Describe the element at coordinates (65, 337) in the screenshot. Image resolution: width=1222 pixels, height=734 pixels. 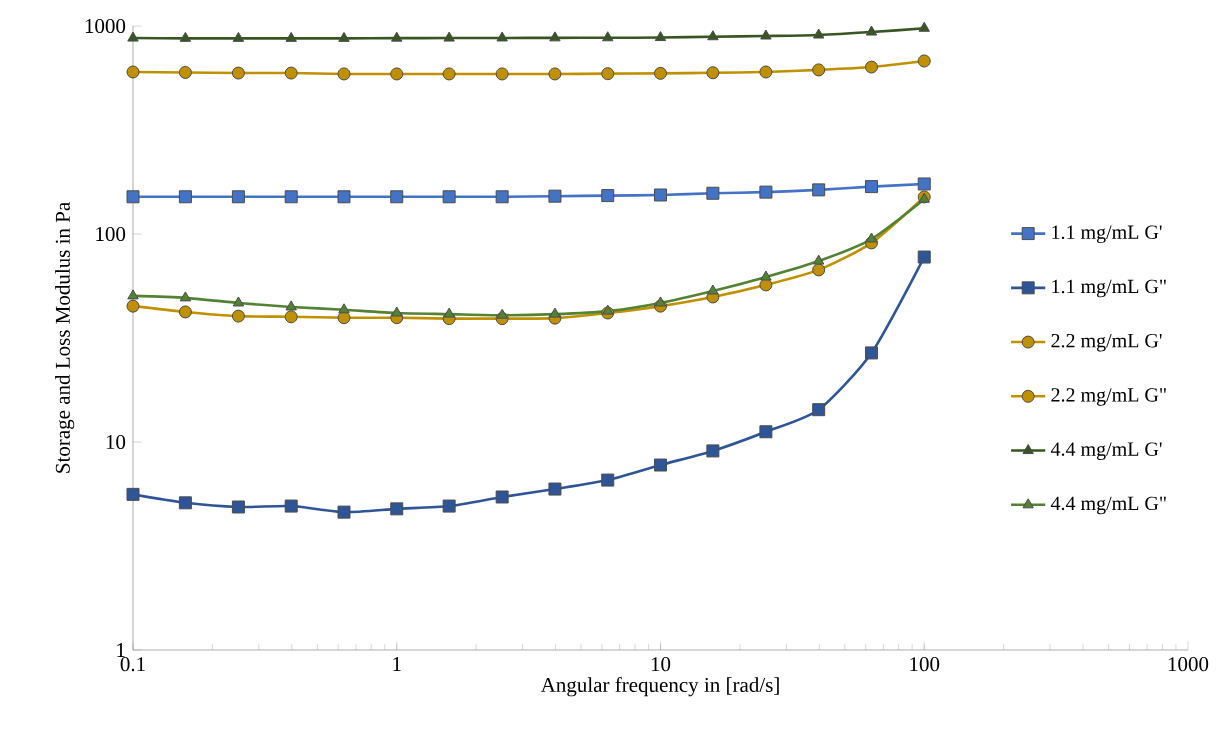
I see `y-axis-title: Storage and Loss Modulus in Pa` at that location.